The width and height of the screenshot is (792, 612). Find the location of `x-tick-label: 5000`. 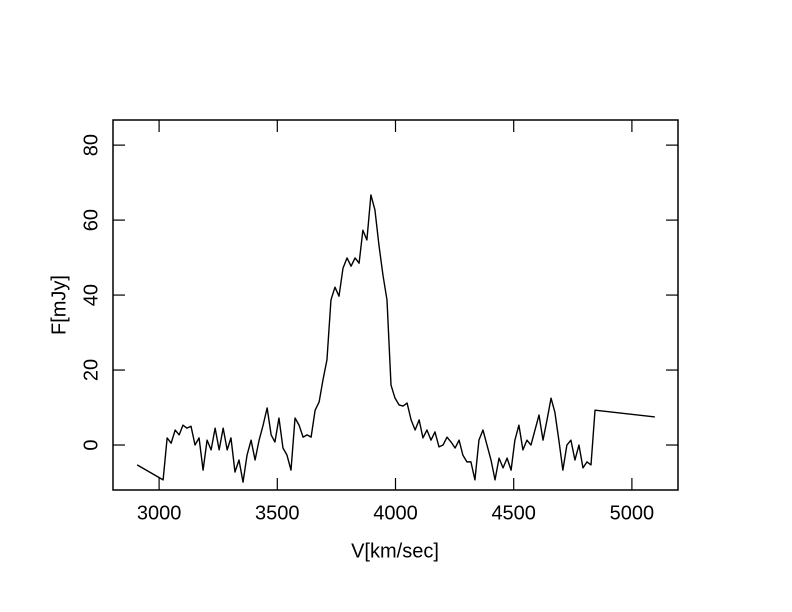

x-tick-label: 5000 is located at coordinates (632, 513).